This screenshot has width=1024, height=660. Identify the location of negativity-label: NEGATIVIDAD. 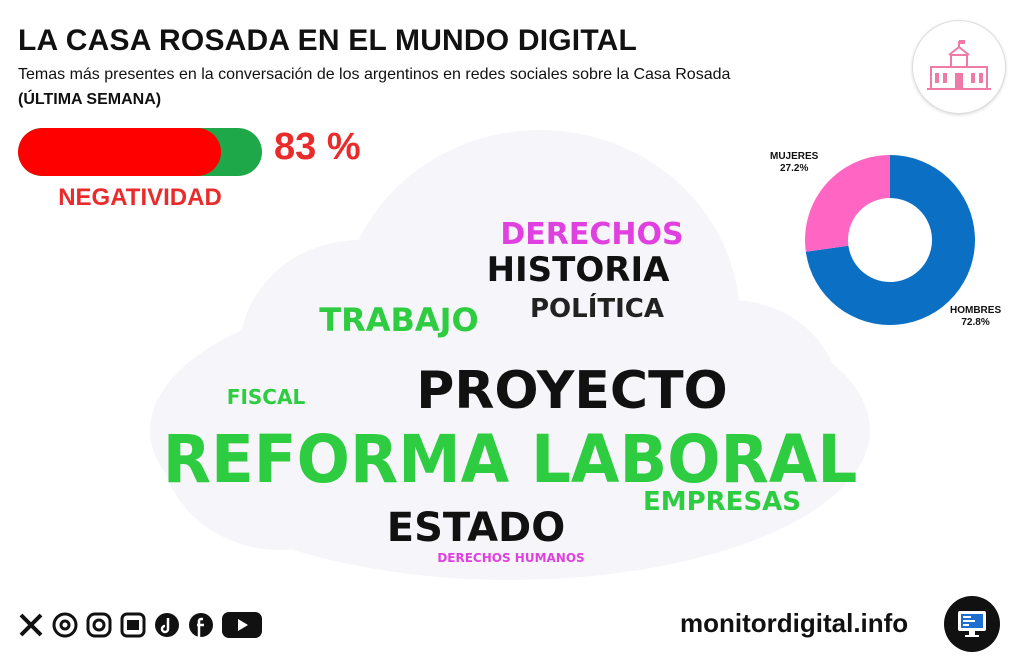
(140, 197).